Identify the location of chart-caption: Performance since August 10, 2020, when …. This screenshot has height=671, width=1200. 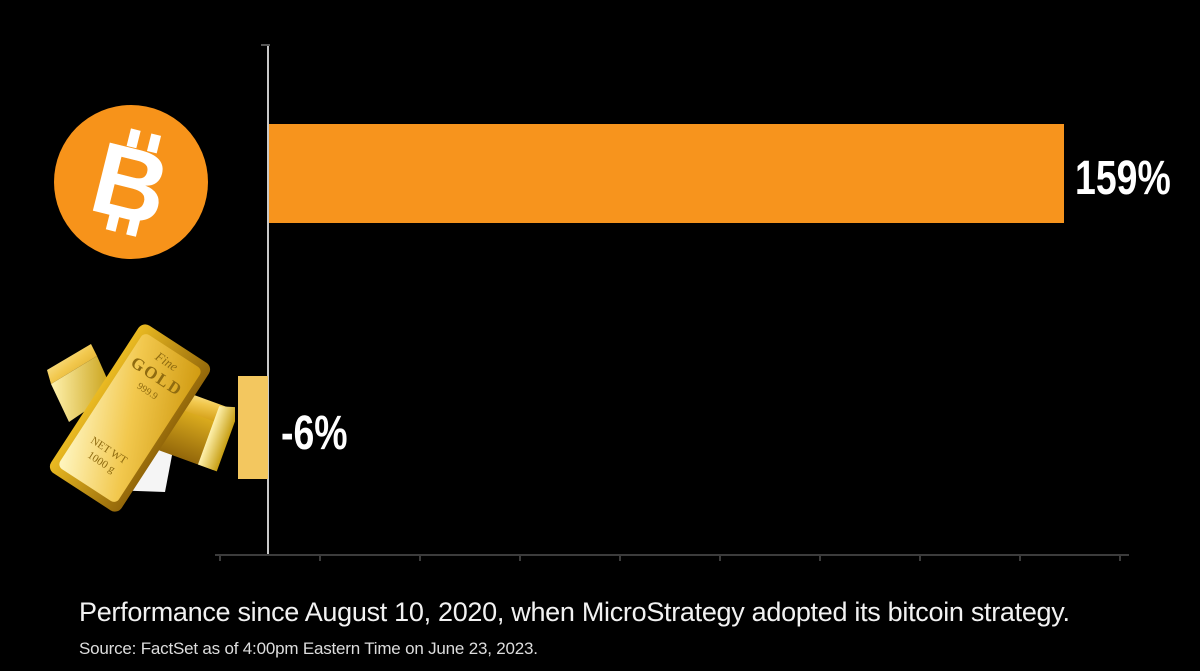
(574, 612).